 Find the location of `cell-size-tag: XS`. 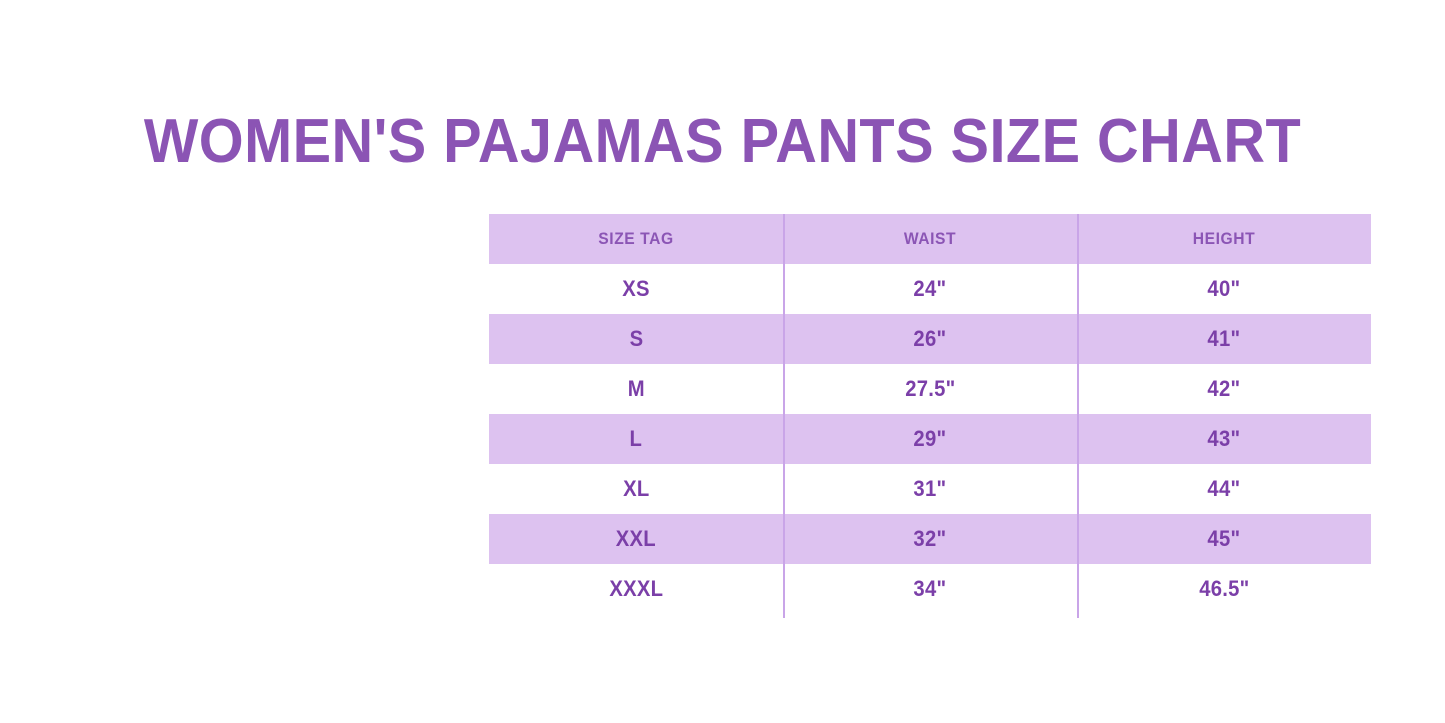

cell-size-tag: XS is located at coordinates (636, 289).